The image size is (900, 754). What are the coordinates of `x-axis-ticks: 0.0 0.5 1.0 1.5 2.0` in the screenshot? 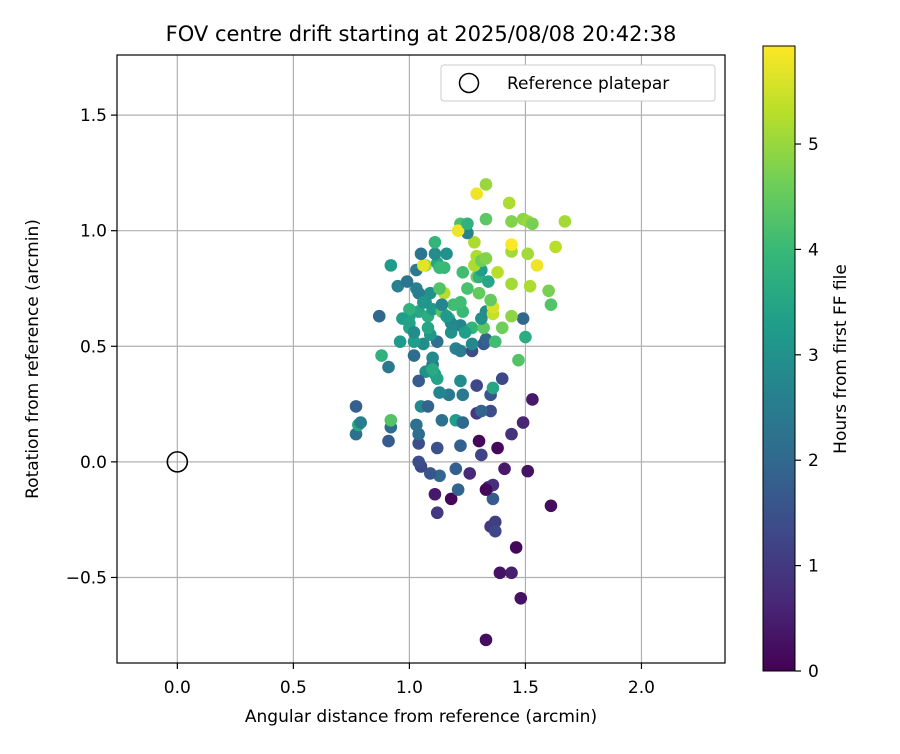 It's located at (409, 680).